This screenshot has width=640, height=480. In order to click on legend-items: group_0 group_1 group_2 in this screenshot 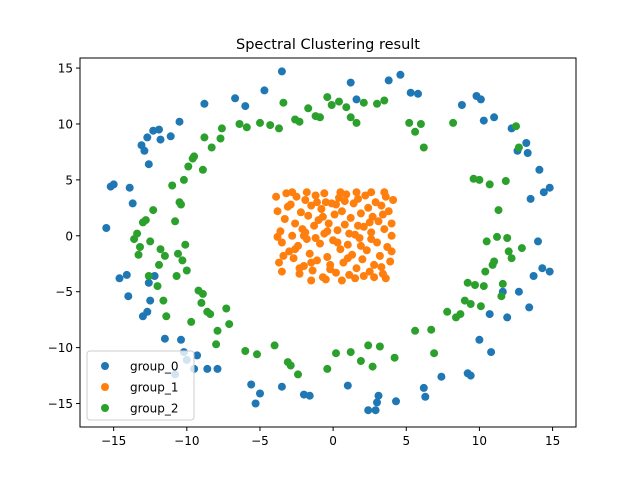, I will do `click(140, 388)`.